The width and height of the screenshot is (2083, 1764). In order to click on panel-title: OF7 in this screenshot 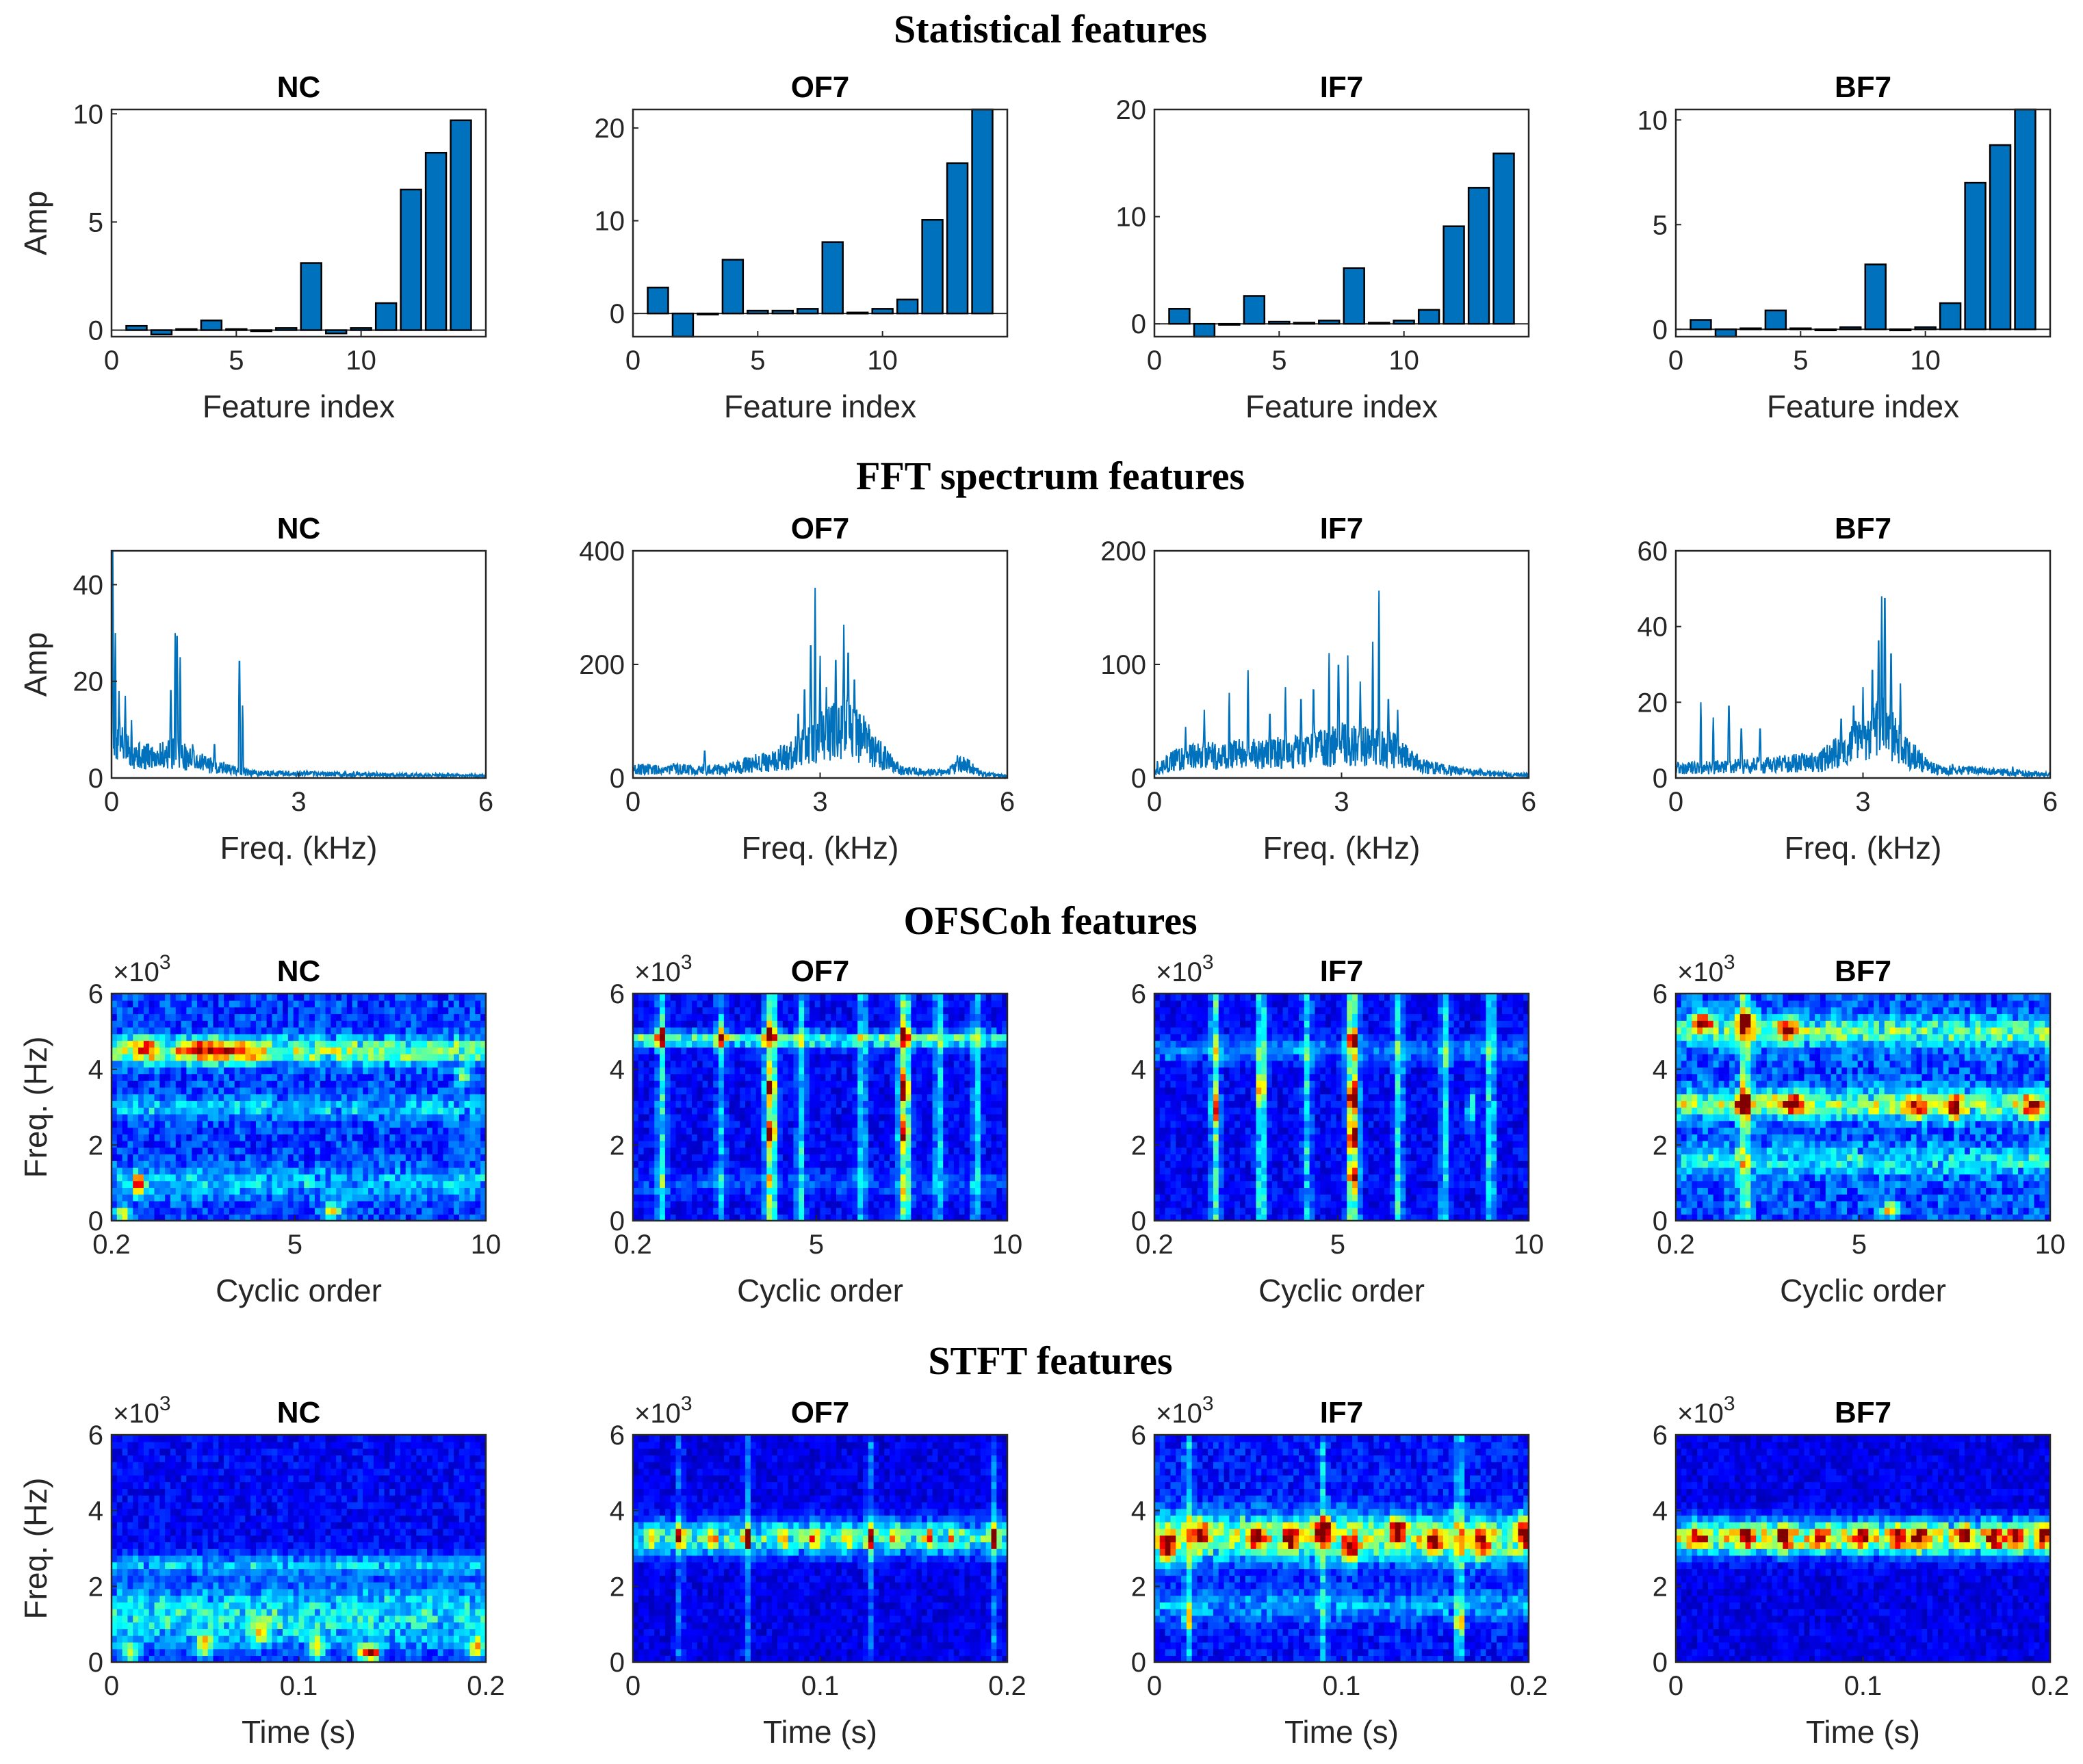, I will do `click(820, 971)`.